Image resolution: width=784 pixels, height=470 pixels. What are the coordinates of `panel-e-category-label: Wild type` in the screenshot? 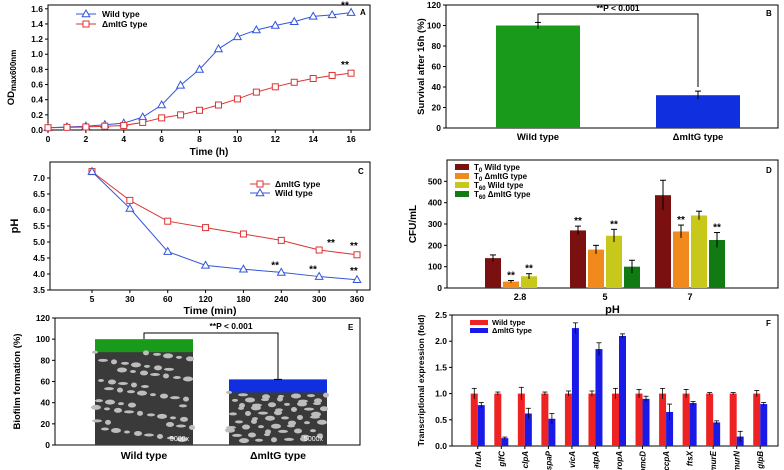 It's located at (144, 456).